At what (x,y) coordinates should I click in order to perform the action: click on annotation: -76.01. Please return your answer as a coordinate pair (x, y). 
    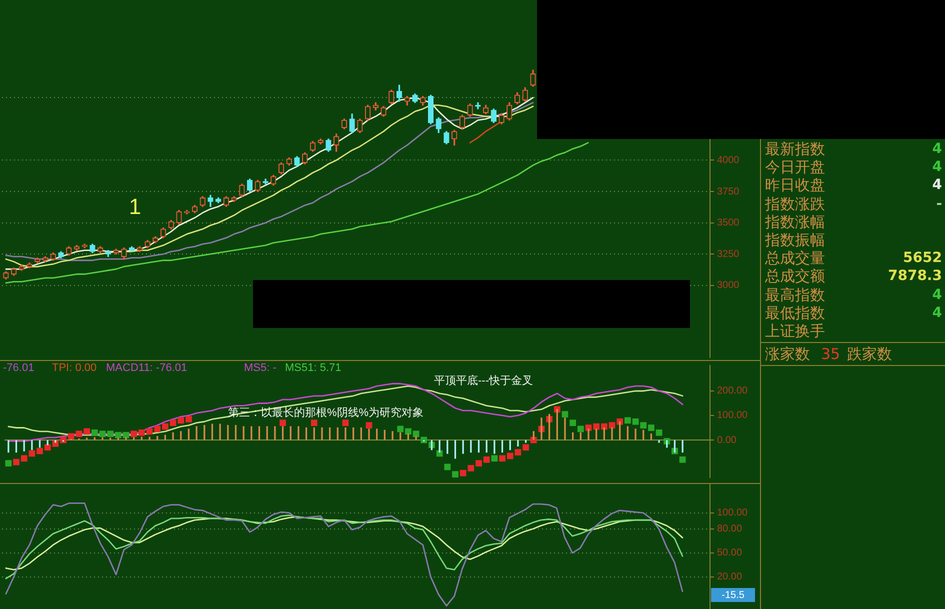
    Looking at the image, I should click on (18, 368).